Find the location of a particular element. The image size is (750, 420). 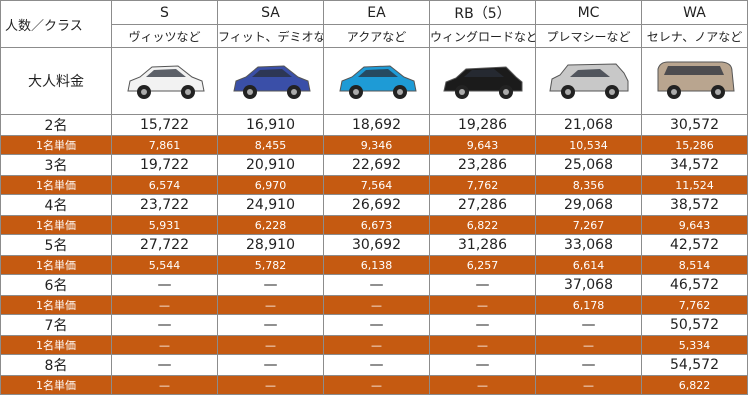

total-row: 8名 — — — — —54,572 is located at coordinates (374, 365).